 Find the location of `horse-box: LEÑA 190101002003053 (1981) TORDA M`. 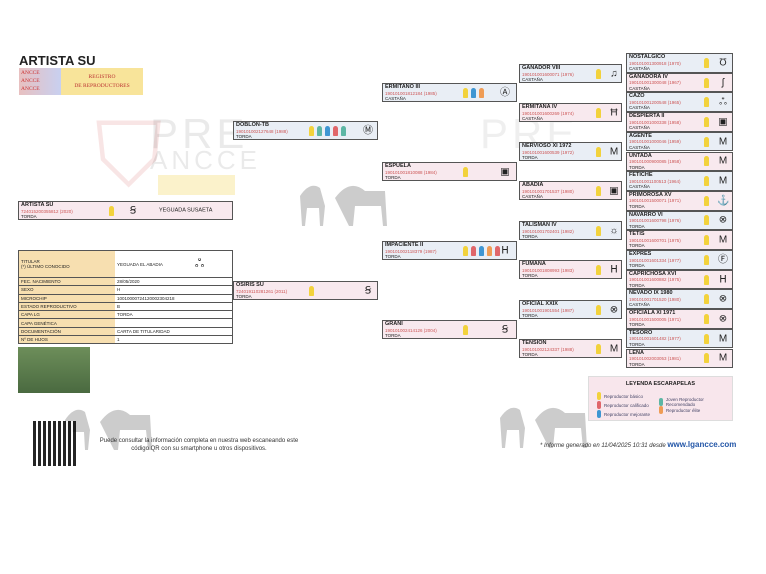

horse-box: LEÑA 190101002003053 (1981) TORDA M is located at coordinates (679, 358).